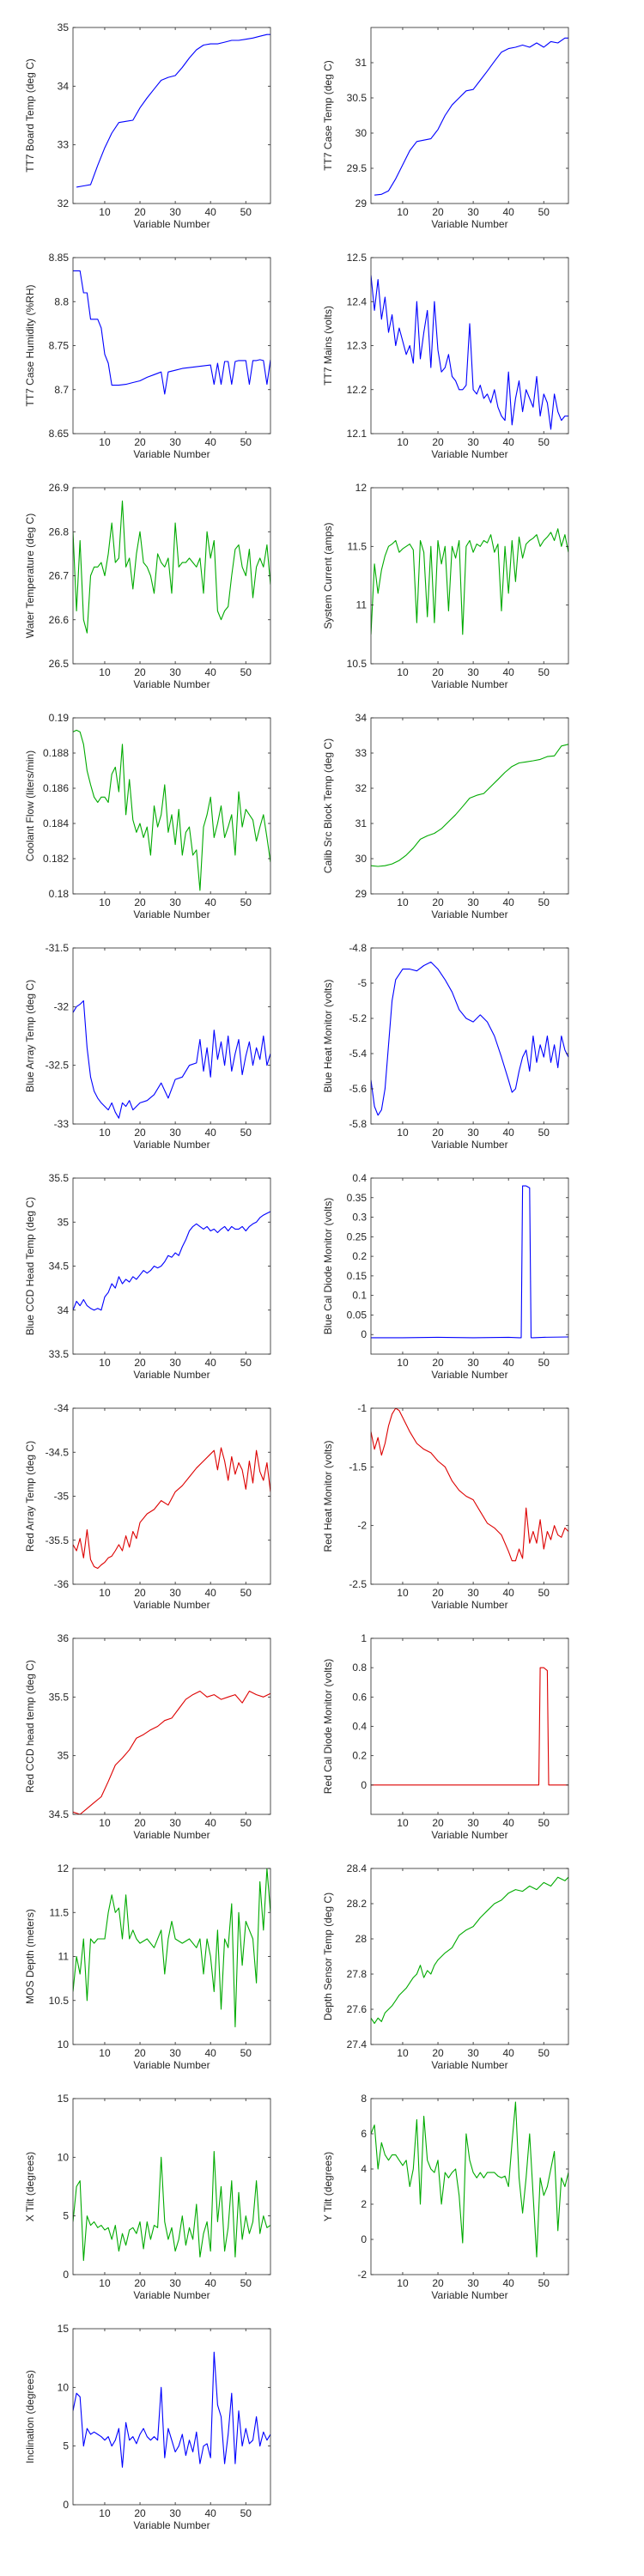  I want to click on y-tick-label: 5, so click(66, 2216).